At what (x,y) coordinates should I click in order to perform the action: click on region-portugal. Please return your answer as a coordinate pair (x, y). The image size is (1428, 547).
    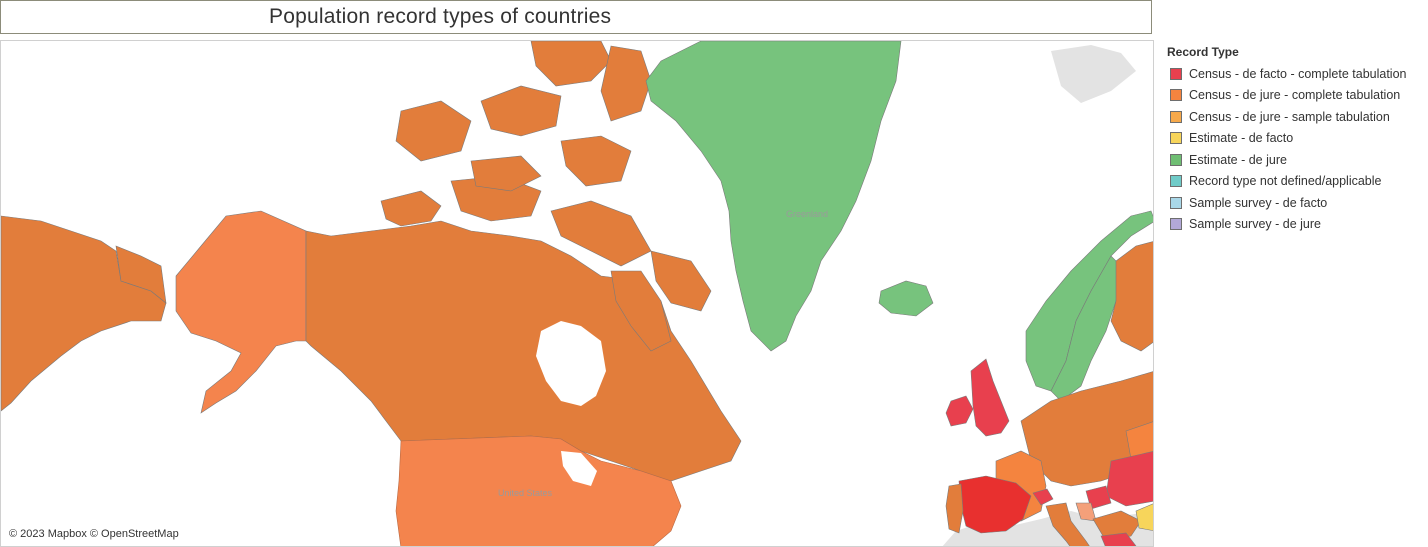
    Looking at the image, I should click on (954, 508).